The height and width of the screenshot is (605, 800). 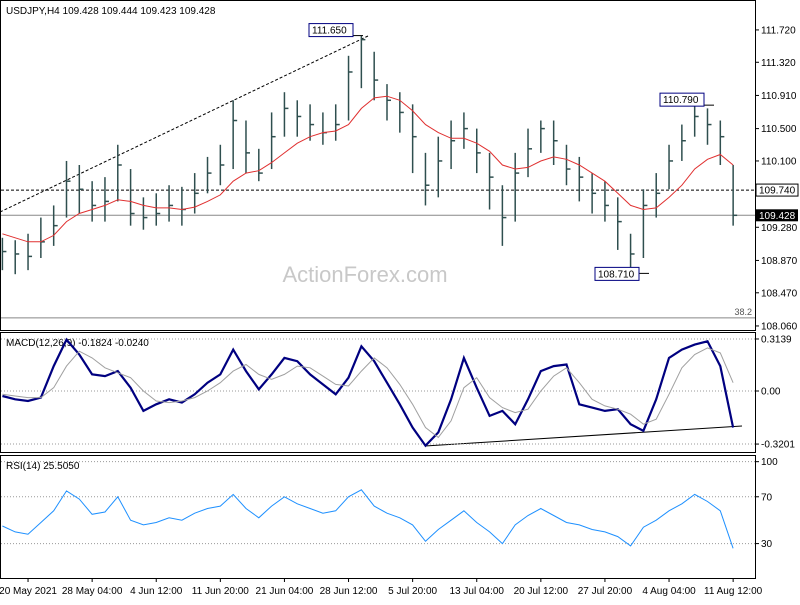 What do you see at coordinates (43, 466) in the screenshot?
I see `rsi-title: RSI(14) 25.5050` at bounding box center [43, 466].